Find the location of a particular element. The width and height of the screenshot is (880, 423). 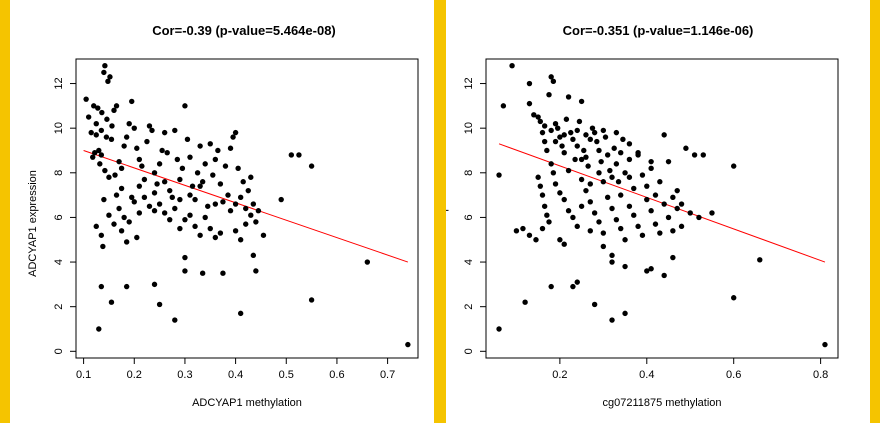

chart-title: Cor=-0.39 (p-value=5.464e-08) is located at coordinates (244, 30).